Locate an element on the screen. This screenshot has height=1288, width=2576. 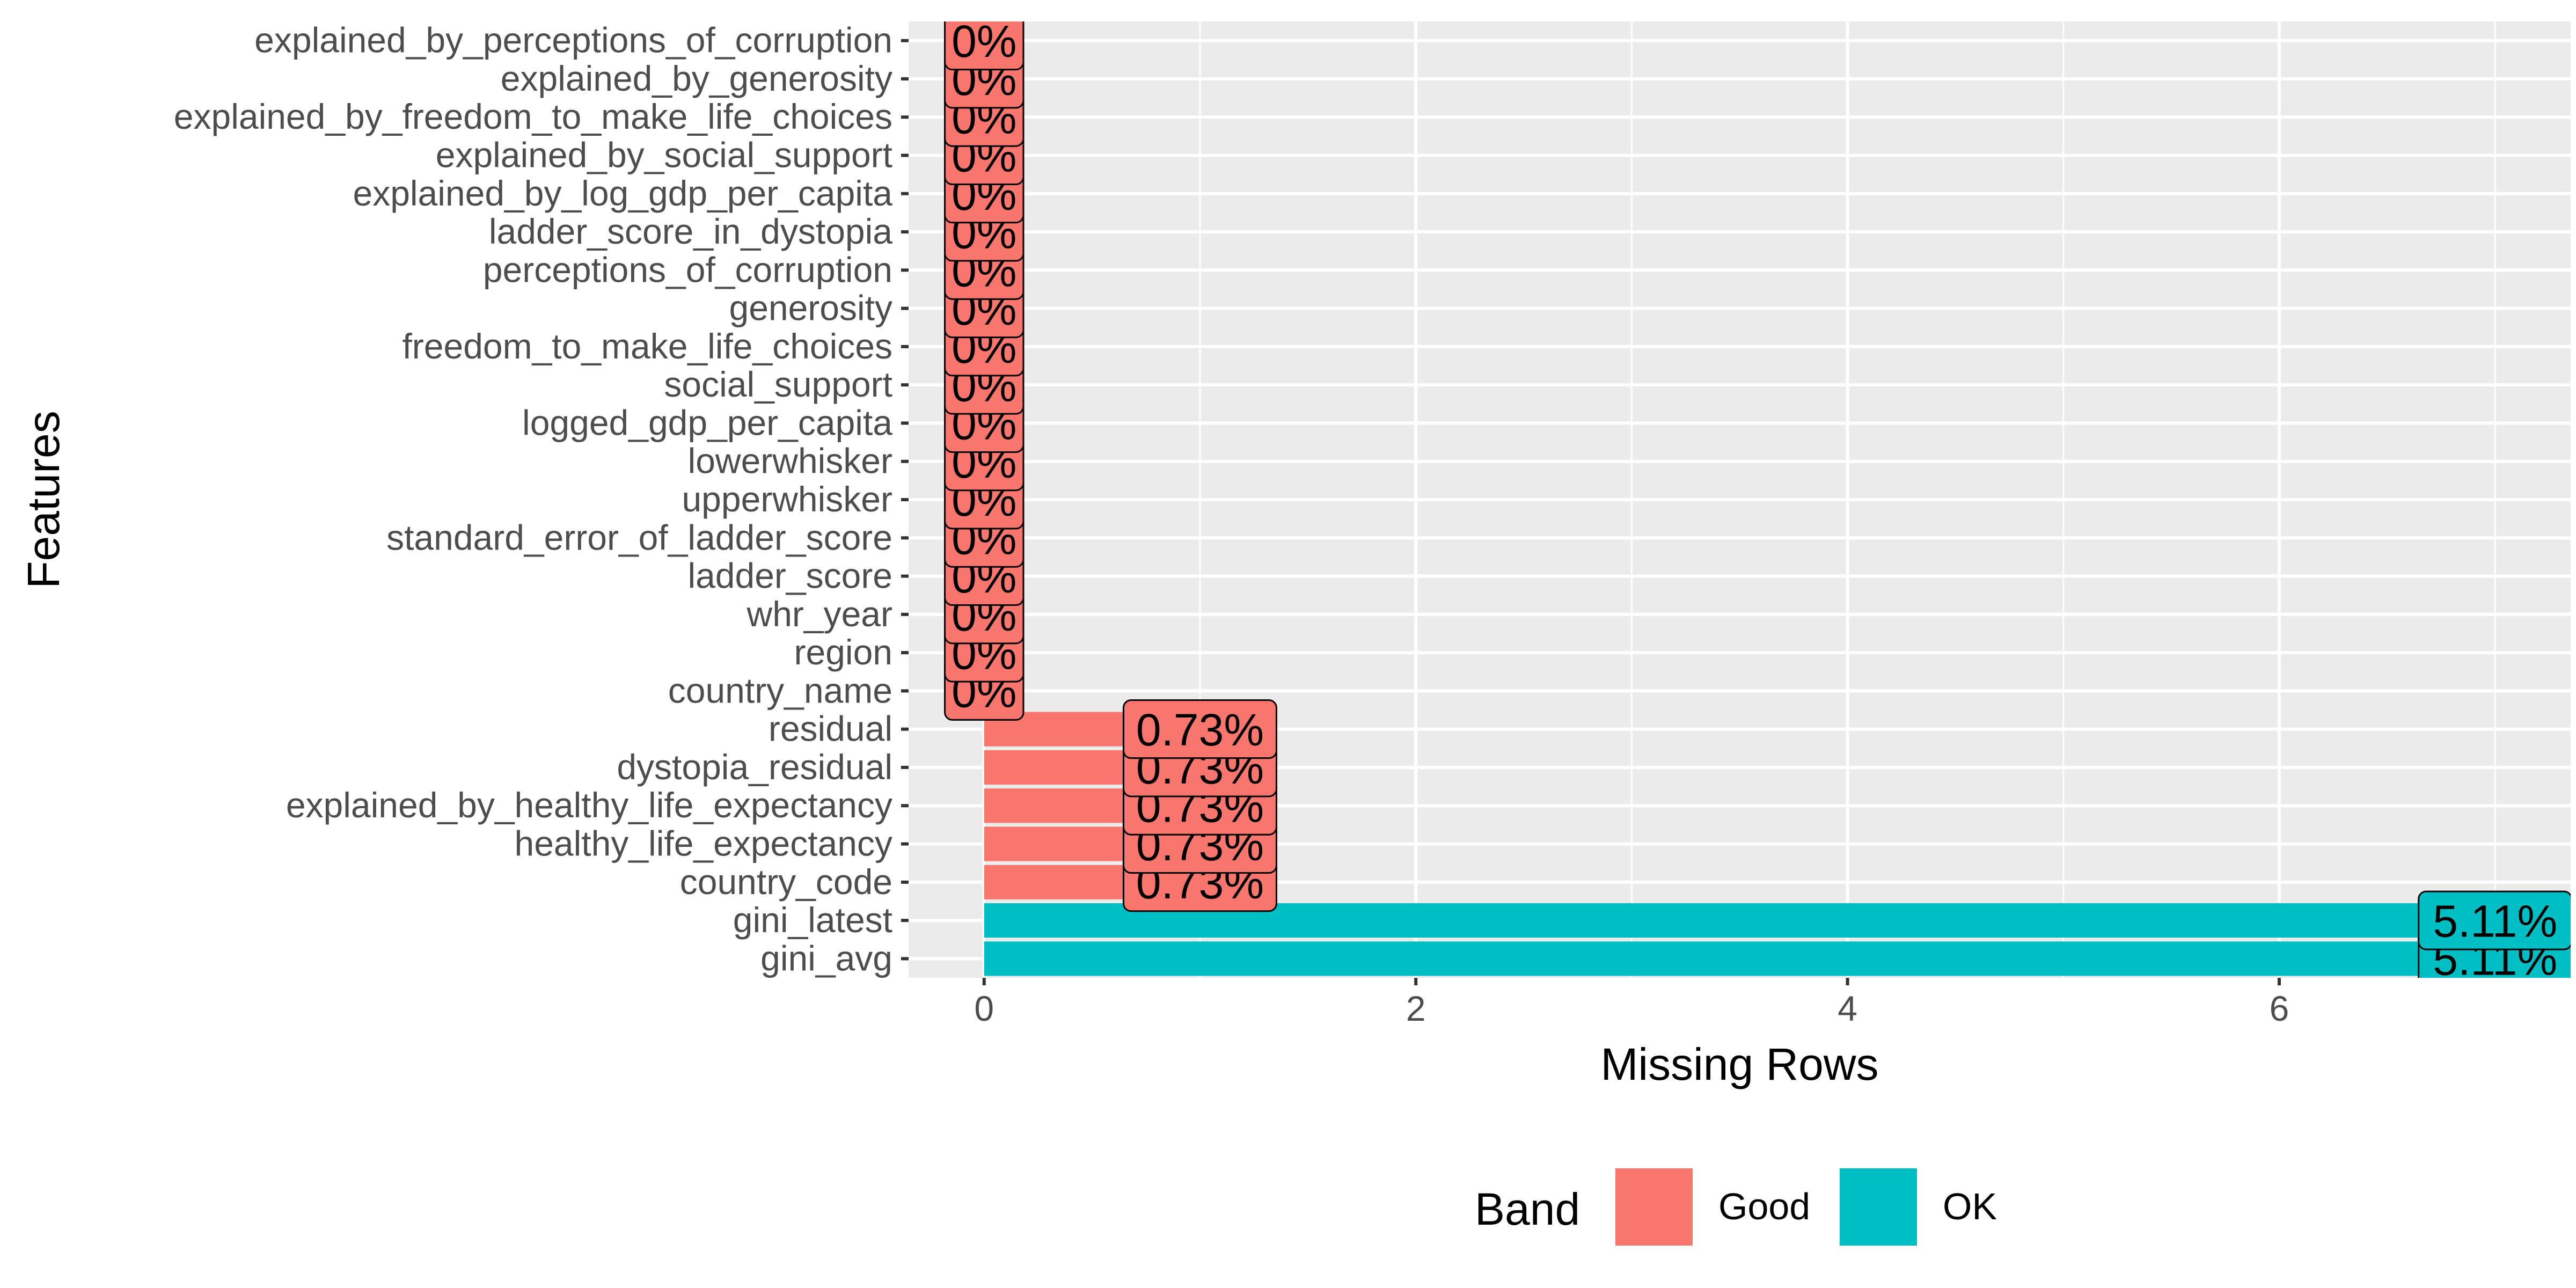
y-tick-label: healthy_life_expectancy is located at coordinates (703, 843).